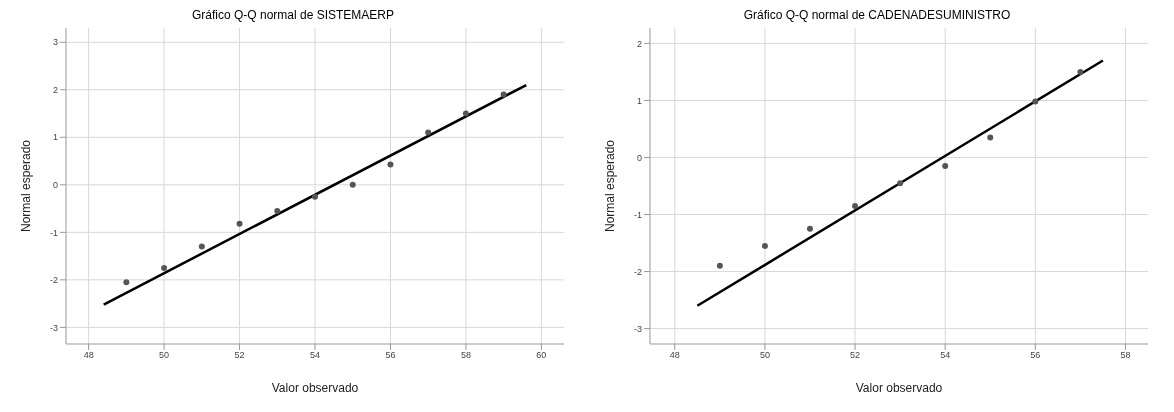  Describe the element at coordinates (541, 355) in the screenshot. I see `x-tick-label: 60` at that location.